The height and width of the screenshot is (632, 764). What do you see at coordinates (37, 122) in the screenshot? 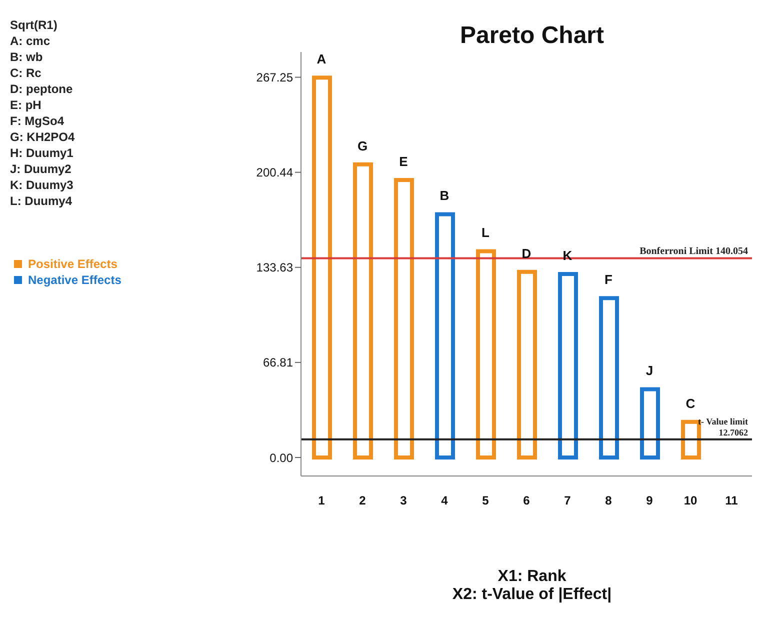
I see `text: F: MgSo4` at bounding box center [37, 122].